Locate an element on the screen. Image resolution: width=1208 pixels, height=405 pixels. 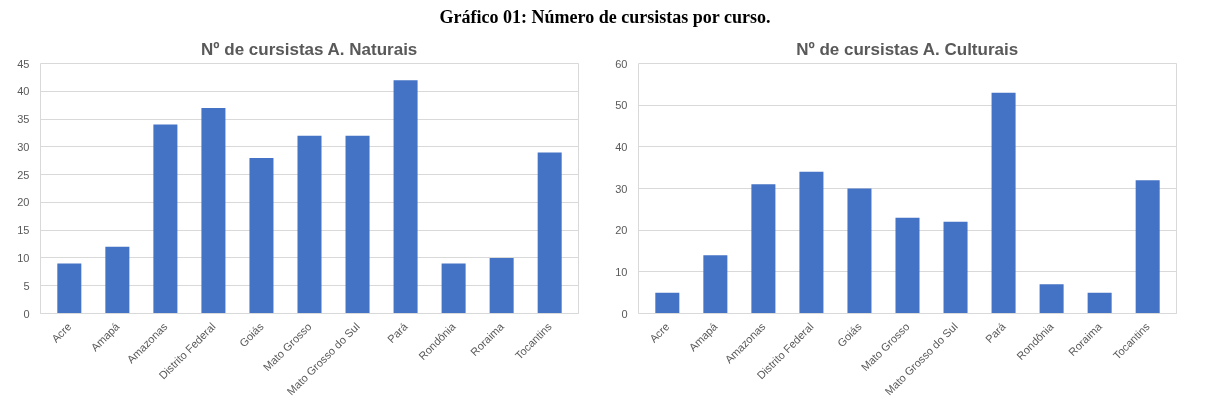
y-tick-label: 45 is located at coordinates (23, 63).